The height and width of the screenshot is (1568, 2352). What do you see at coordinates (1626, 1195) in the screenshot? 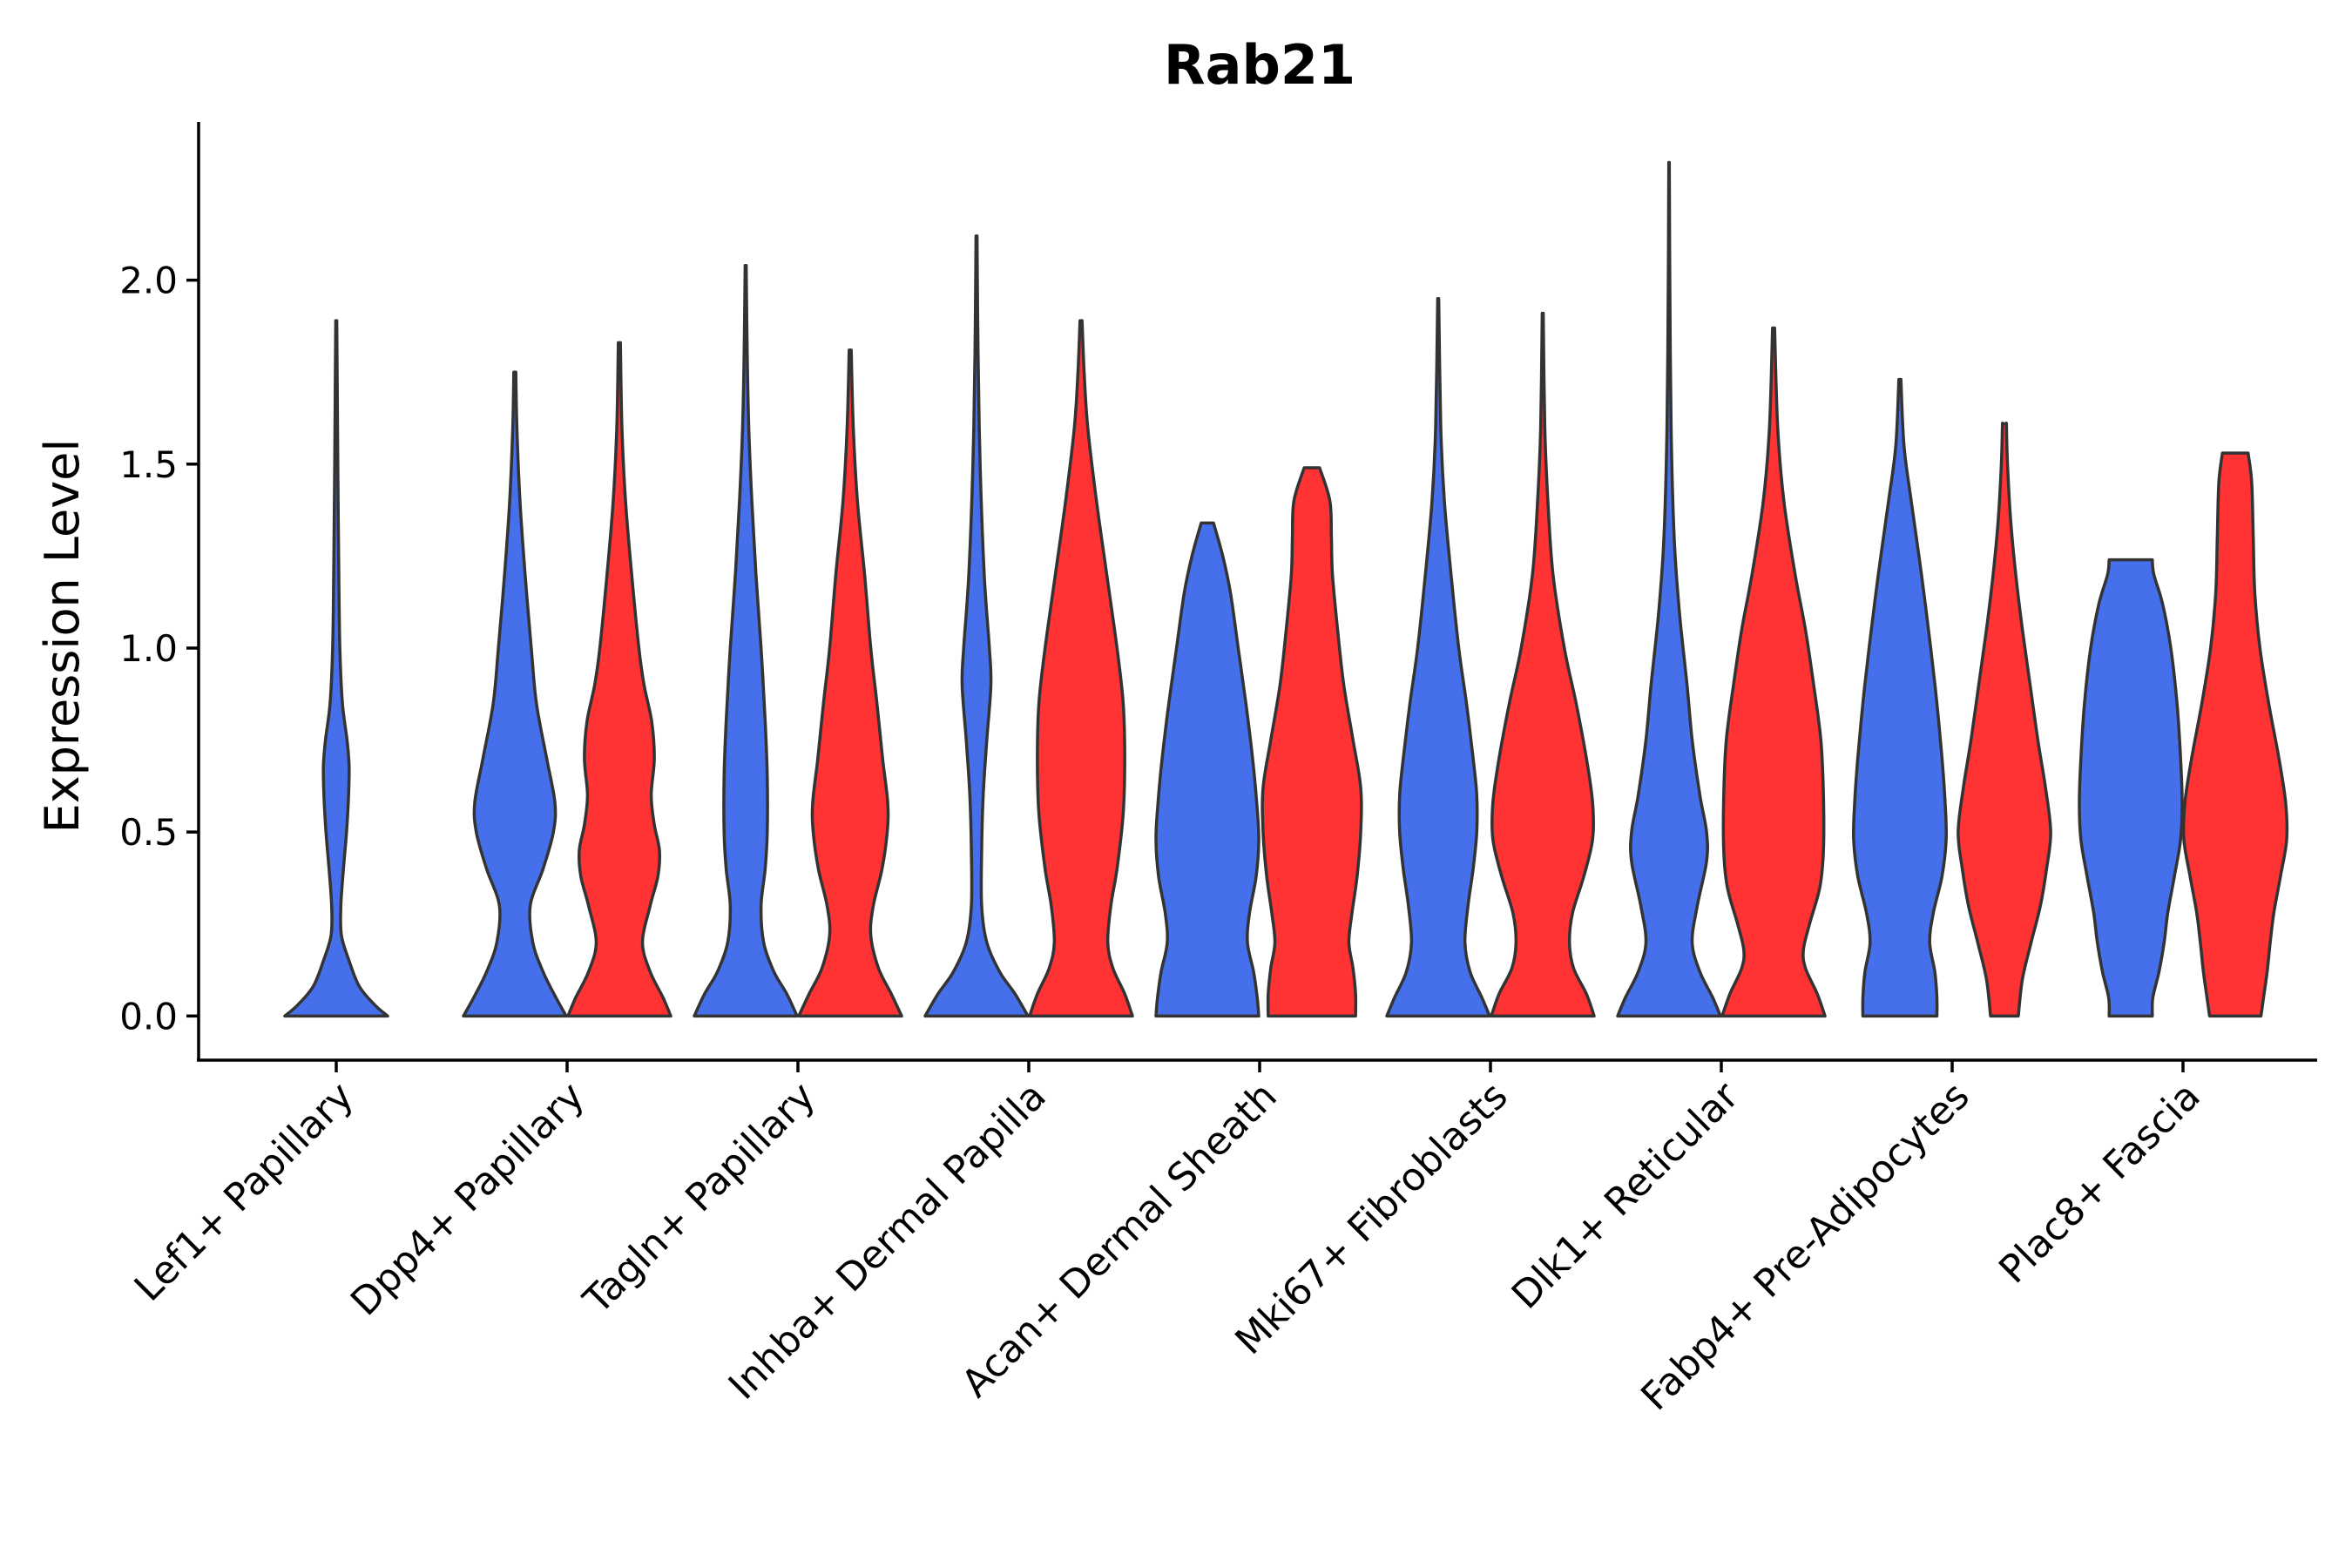
I see `x-tick-label: Dlk1+ Reticular` at bounding box center [1626, 1195].